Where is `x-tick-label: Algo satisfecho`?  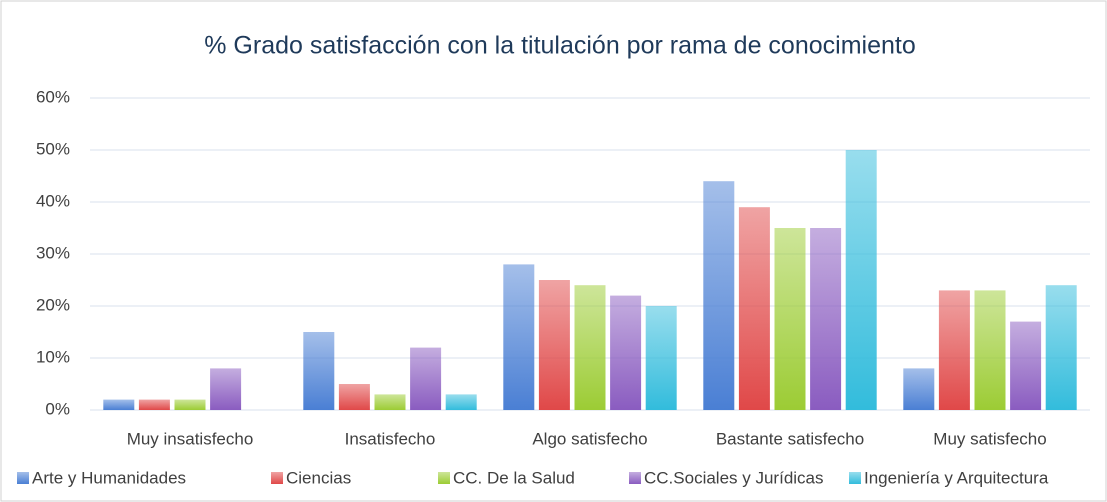
x-tick-label: Algo satisfecho is located at coordinates (589, 438).